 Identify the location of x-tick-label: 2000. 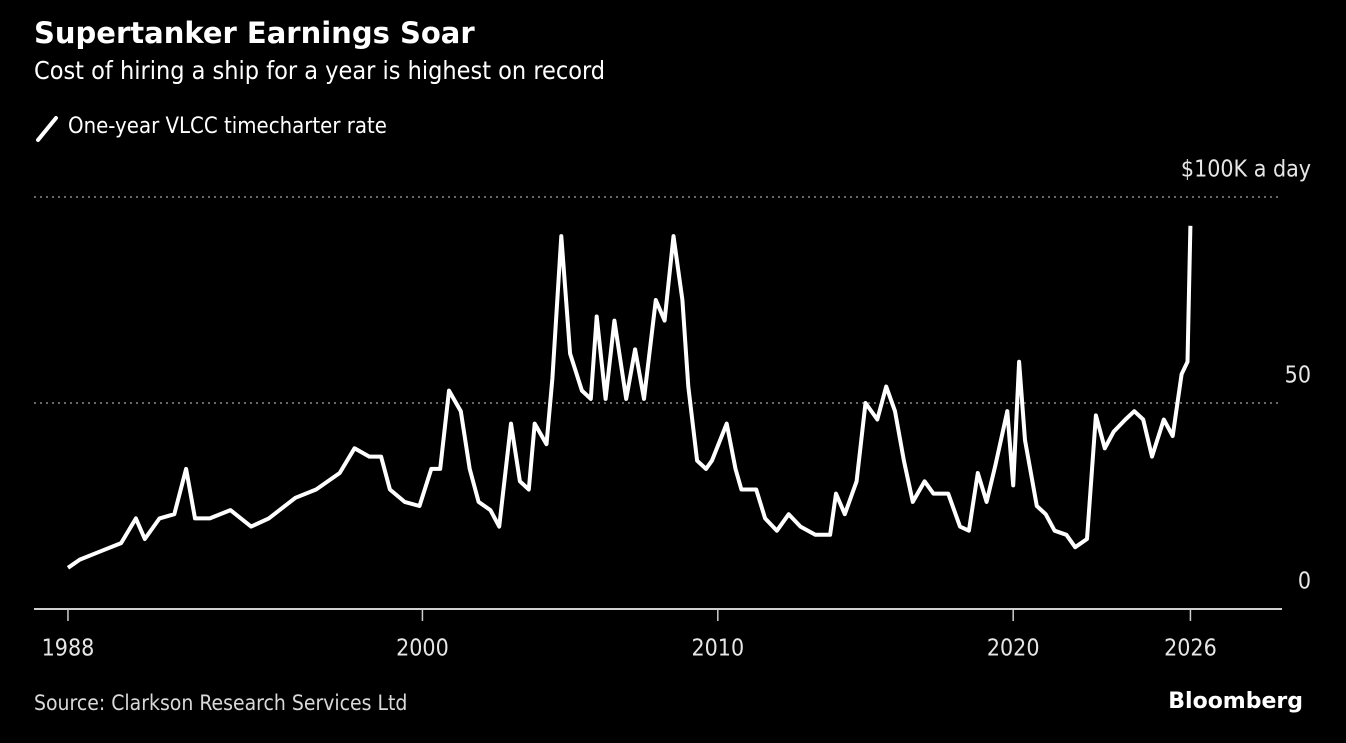
(422, 649).